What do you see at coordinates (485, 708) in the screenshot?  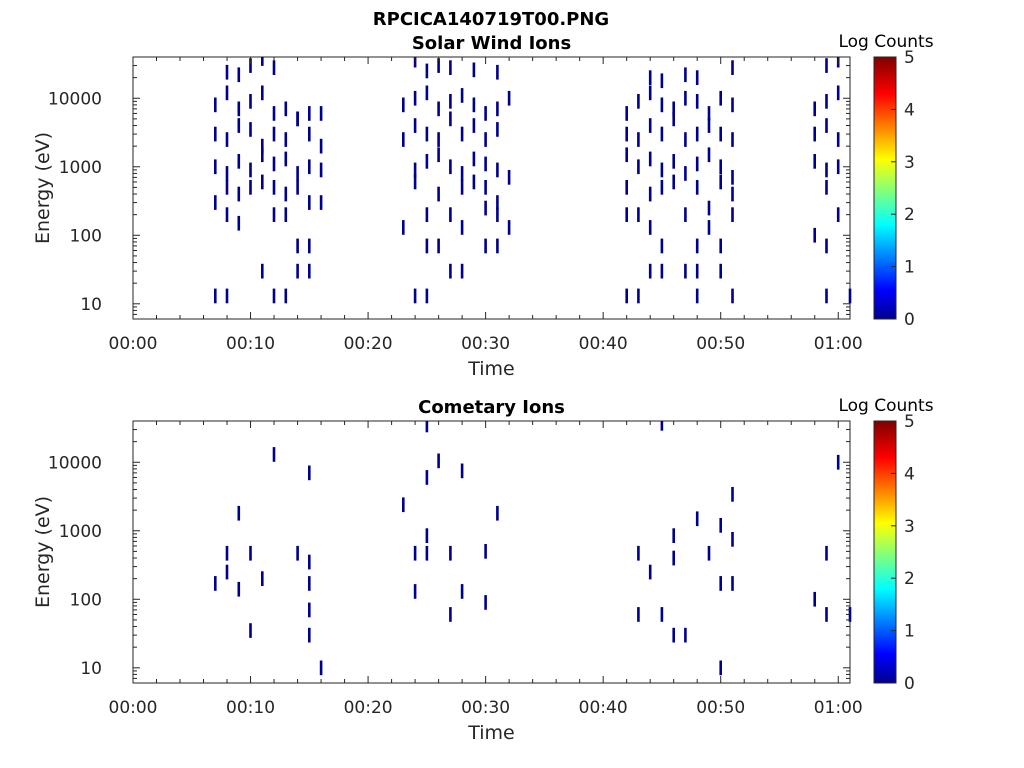 I see `x-tick-label: 00:30` at bounding box center [485, 708].